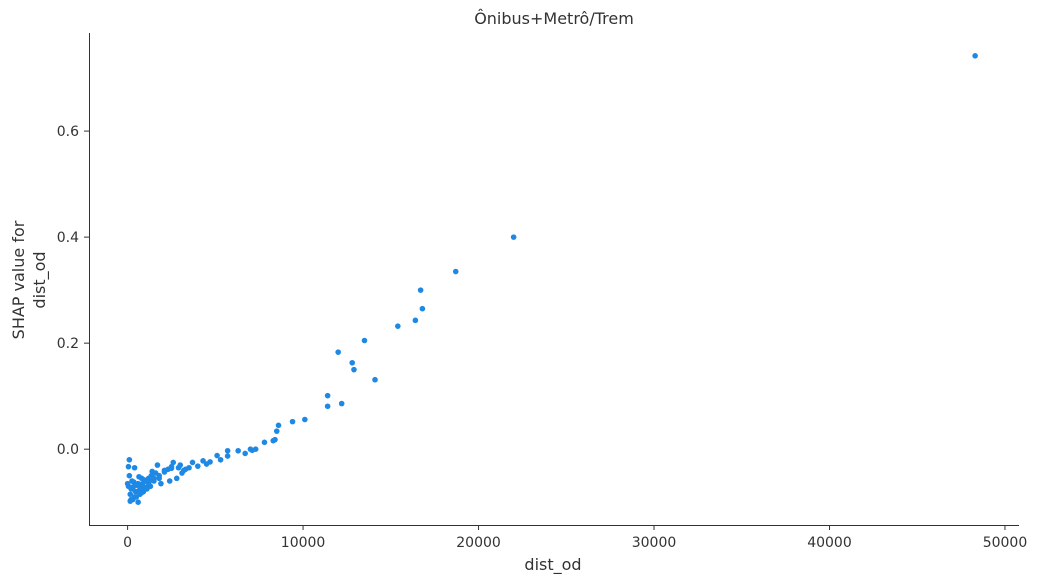  I want to click on x-tick-label: 20000, so click(478, 543).